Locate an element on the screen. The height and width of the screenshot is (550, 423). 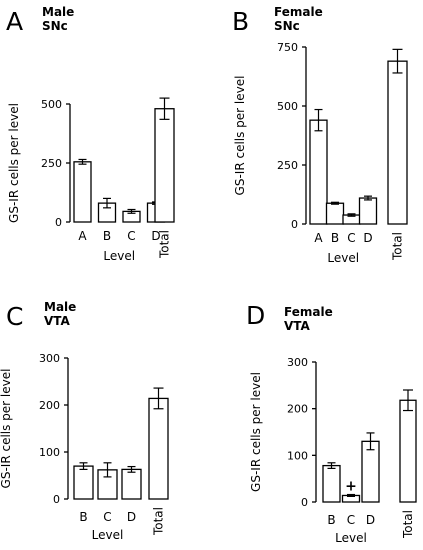
panel-letter: C is located at coordinates (14, 316).